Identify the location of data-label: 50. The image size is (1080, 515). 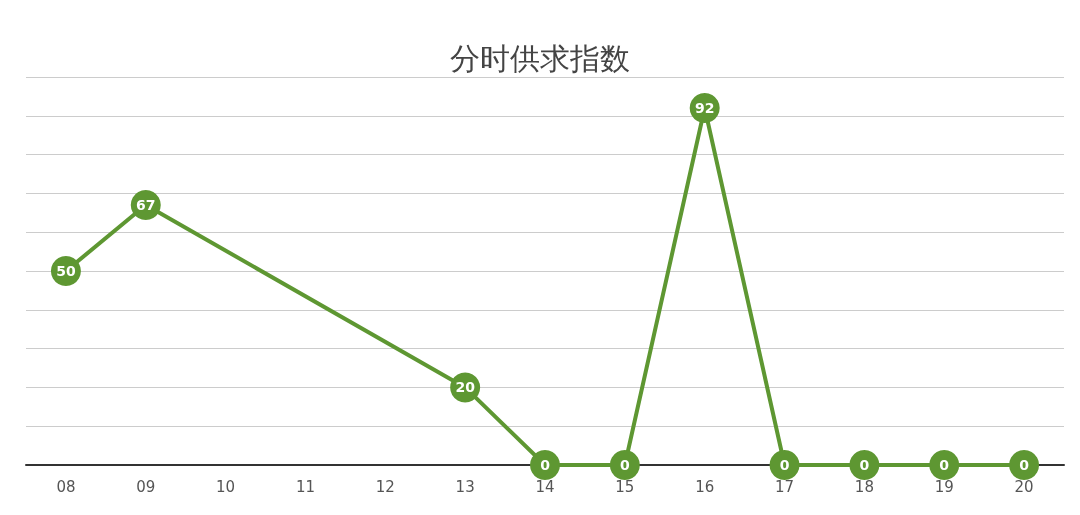
(66, 271).